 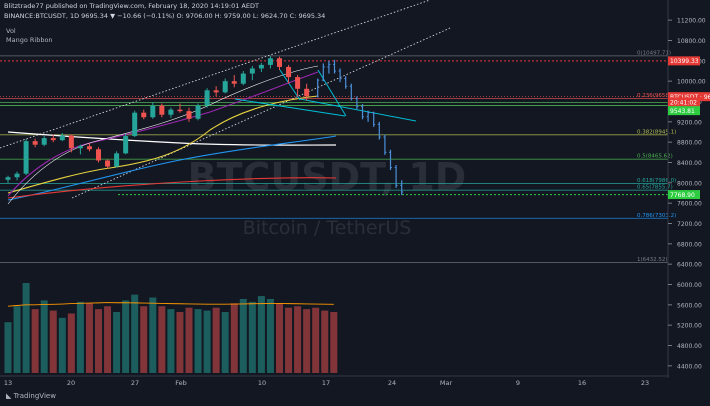 What do you see at coordinates (689, 285) in the screenshot?
I see `price-tick-label: 6000.00` at bounding box center [689, 285].